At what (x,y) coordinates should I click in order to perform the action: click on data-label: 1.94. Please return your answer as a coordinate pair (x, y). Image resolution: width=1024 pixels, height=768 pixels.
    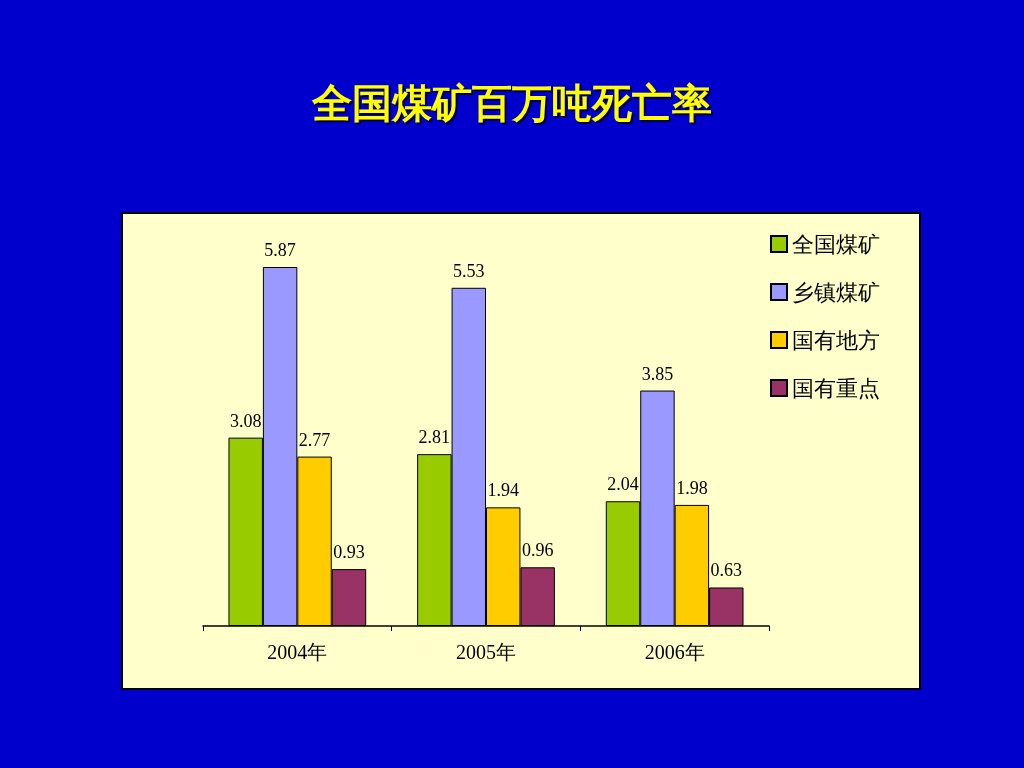
    Looking at the image, I should click on (503, 490).